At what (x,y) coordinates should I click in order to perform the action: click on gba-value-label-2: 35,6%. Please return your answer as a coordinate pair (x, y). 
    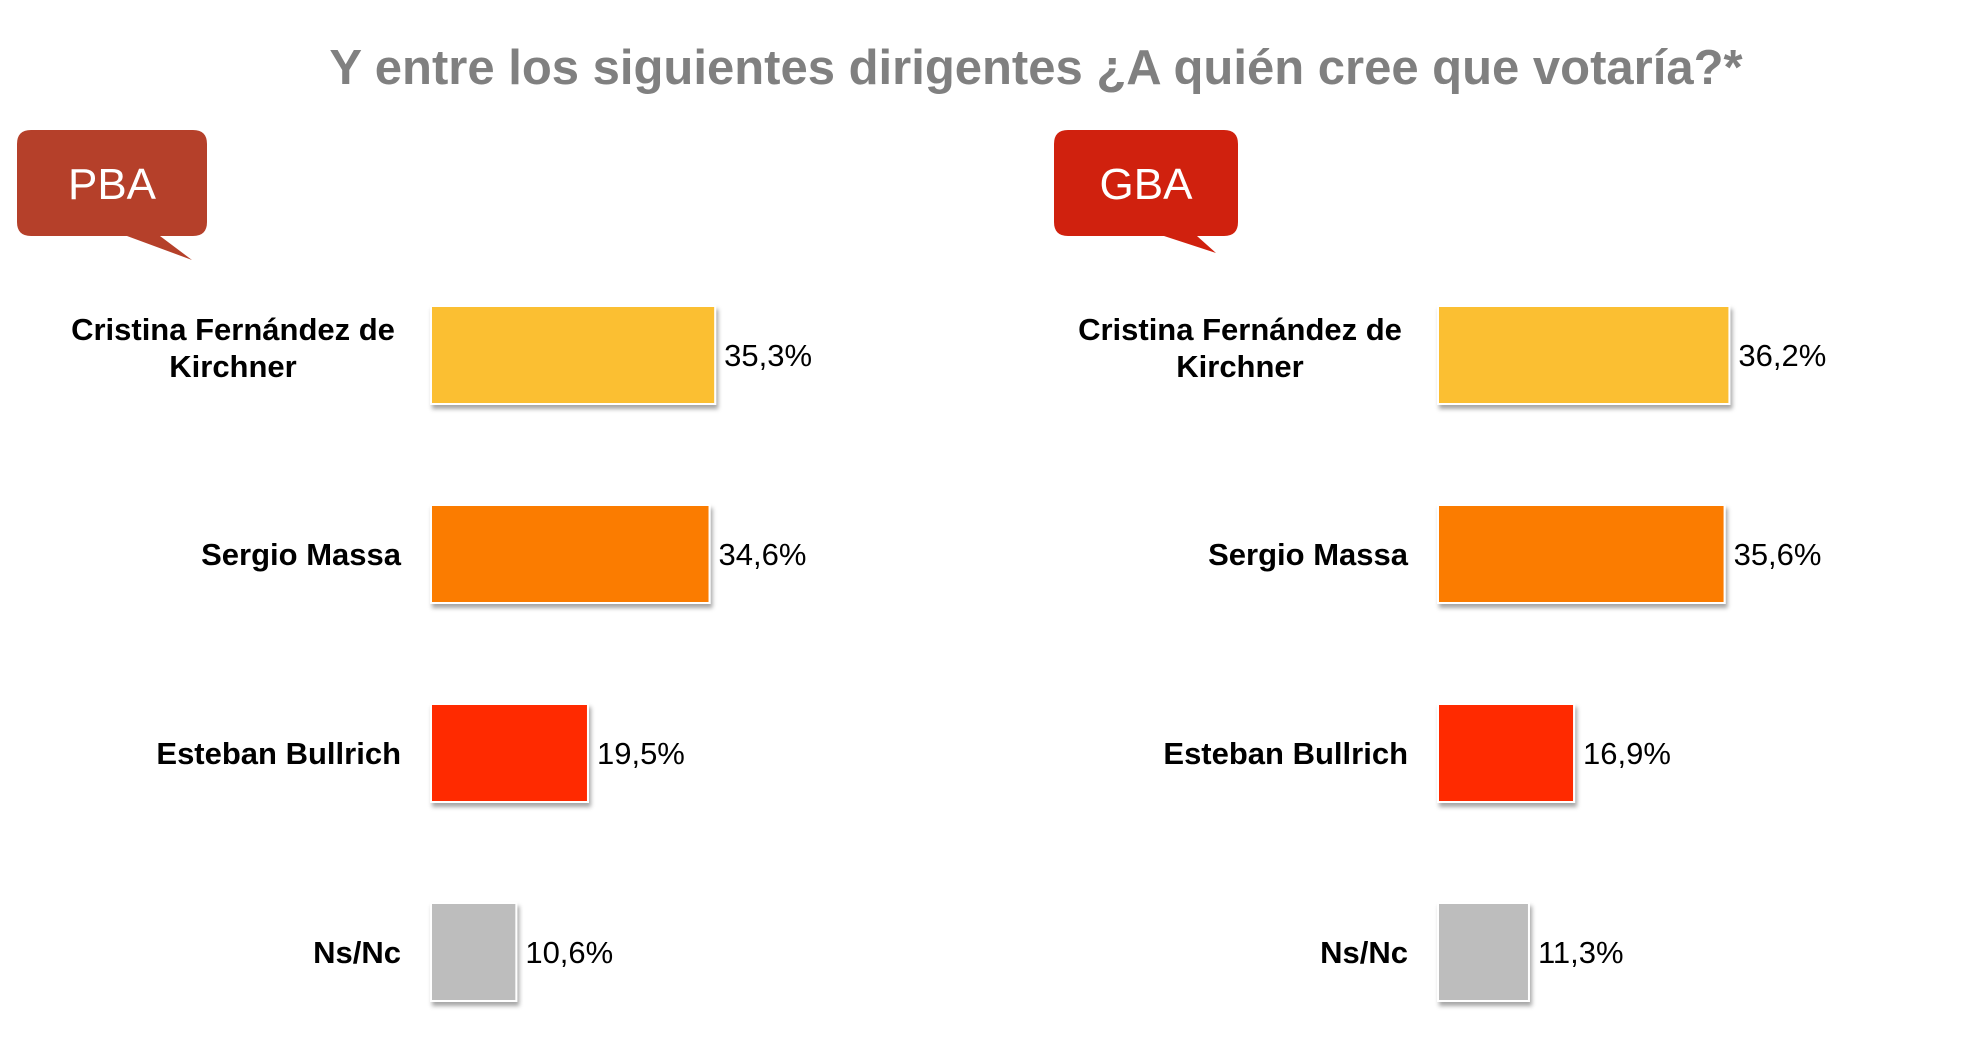
    Looking at the image, I should click on (1778, 554).